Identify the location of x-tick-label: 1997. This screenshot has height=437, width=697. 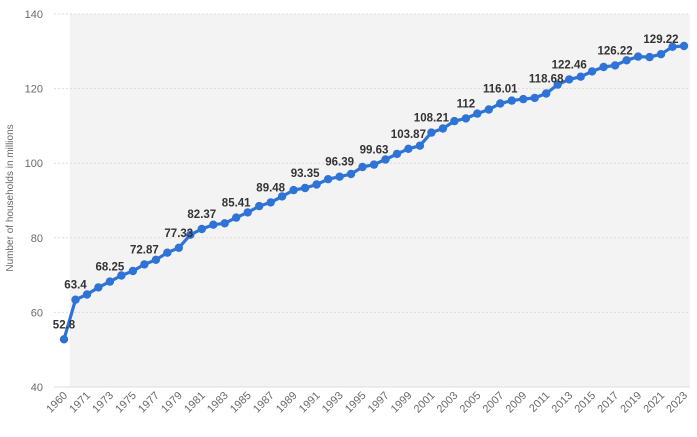
(379, 403).